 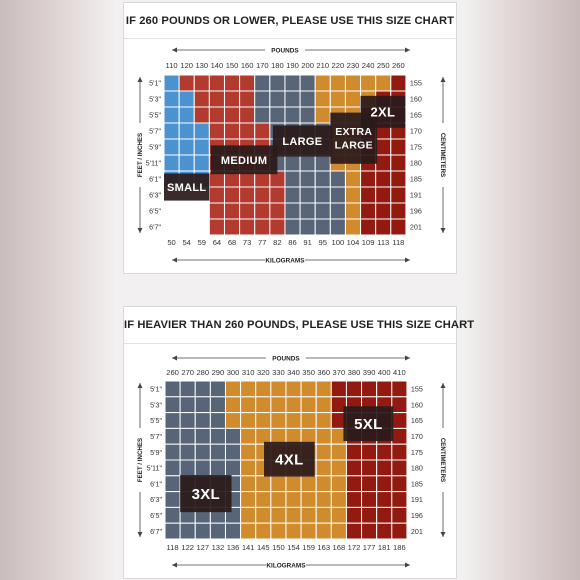 I want to click on centimeter-tick-label: 185, so click(x=417, y=483).